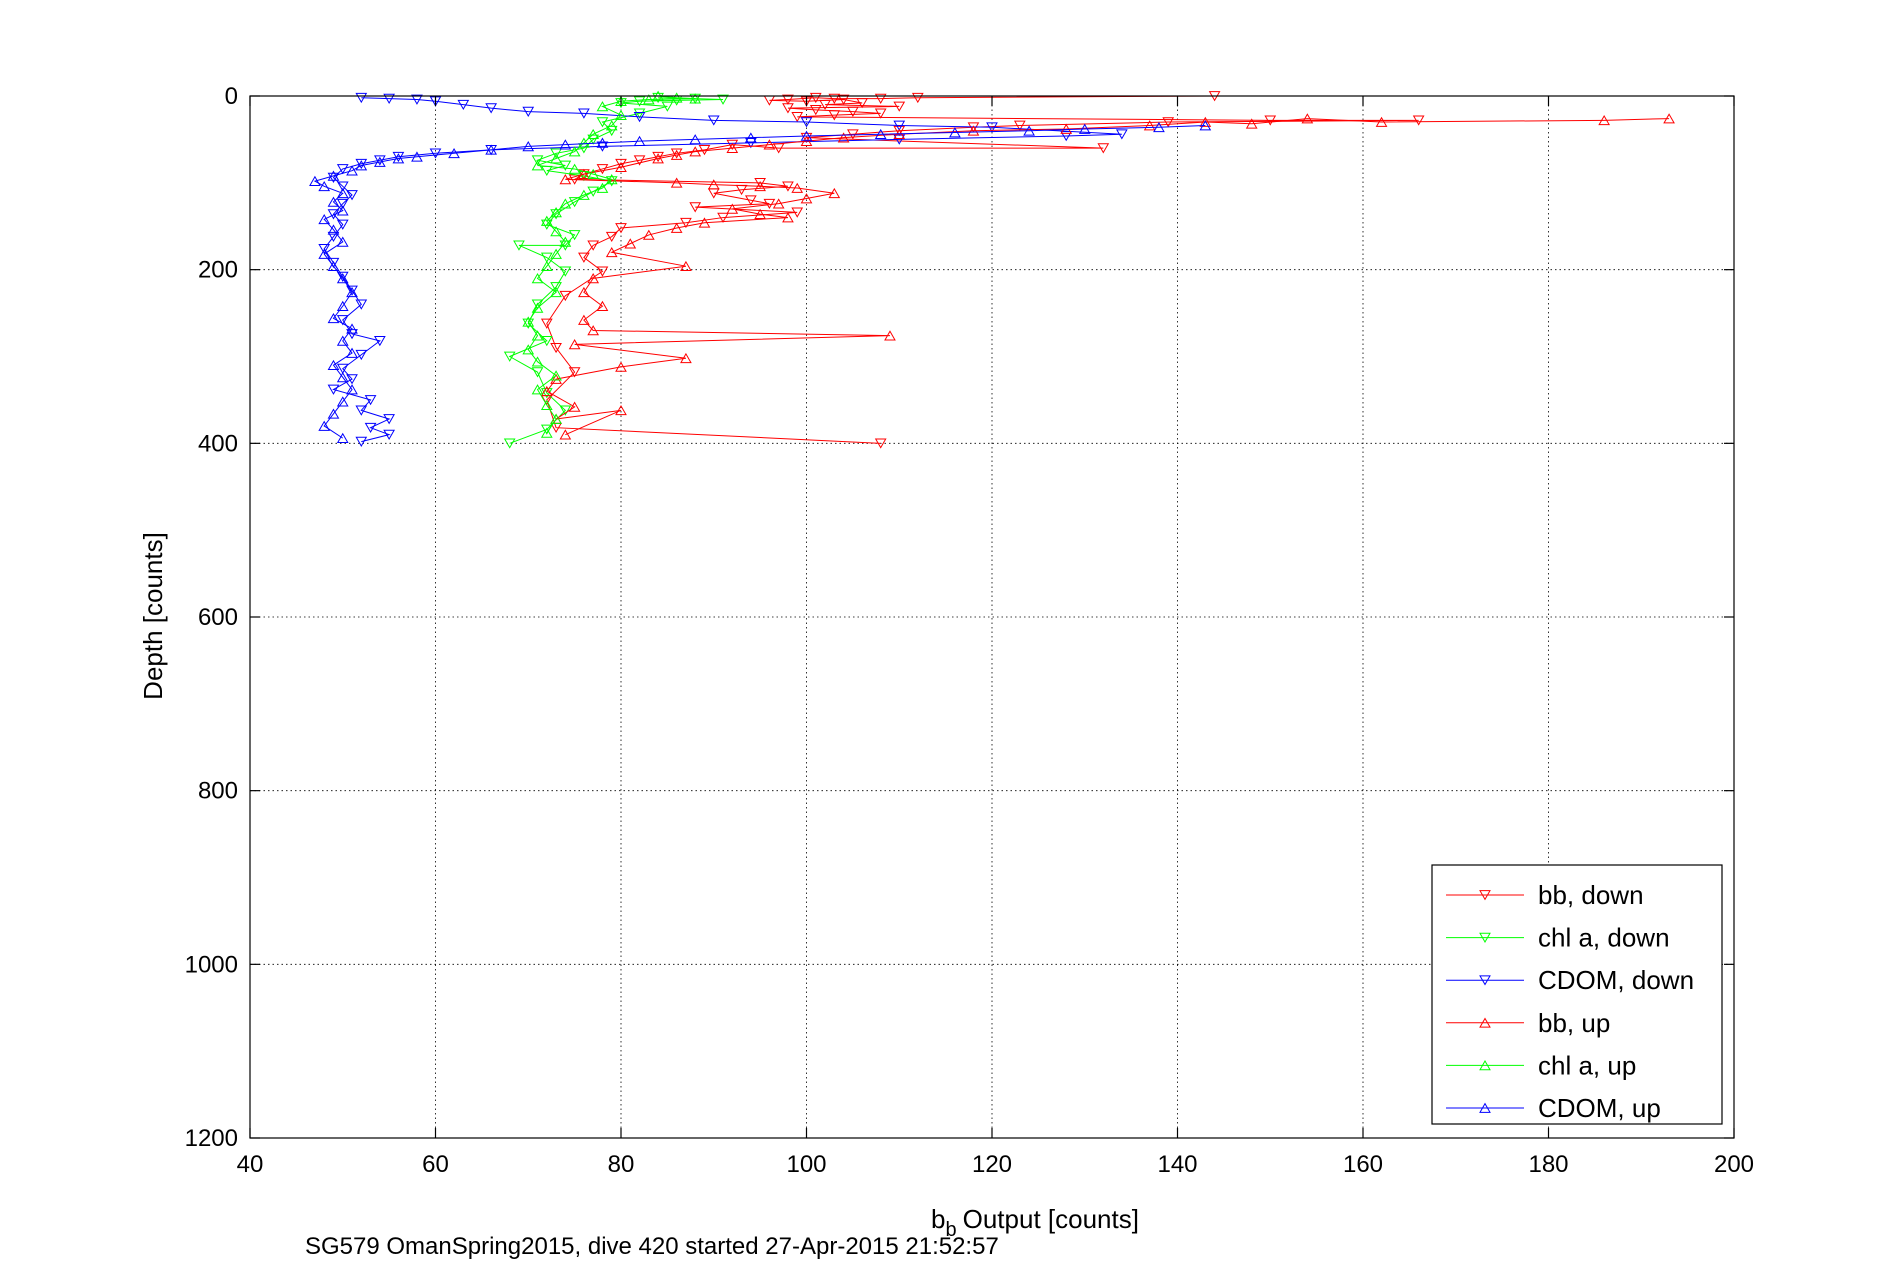  What do you see at coordinates (1616, 980) in the screenshot?
I see `legend-label: CDOM, down` at bounding box center [1616, 980].